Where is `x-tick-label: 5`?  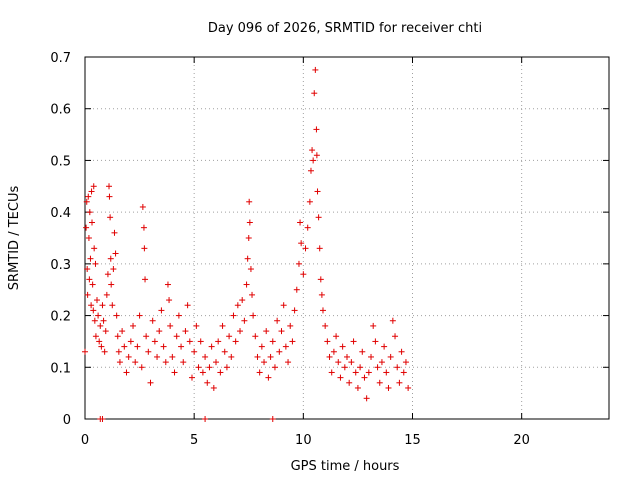 x-tick-label: 5 is located at coordinates (194, 440).